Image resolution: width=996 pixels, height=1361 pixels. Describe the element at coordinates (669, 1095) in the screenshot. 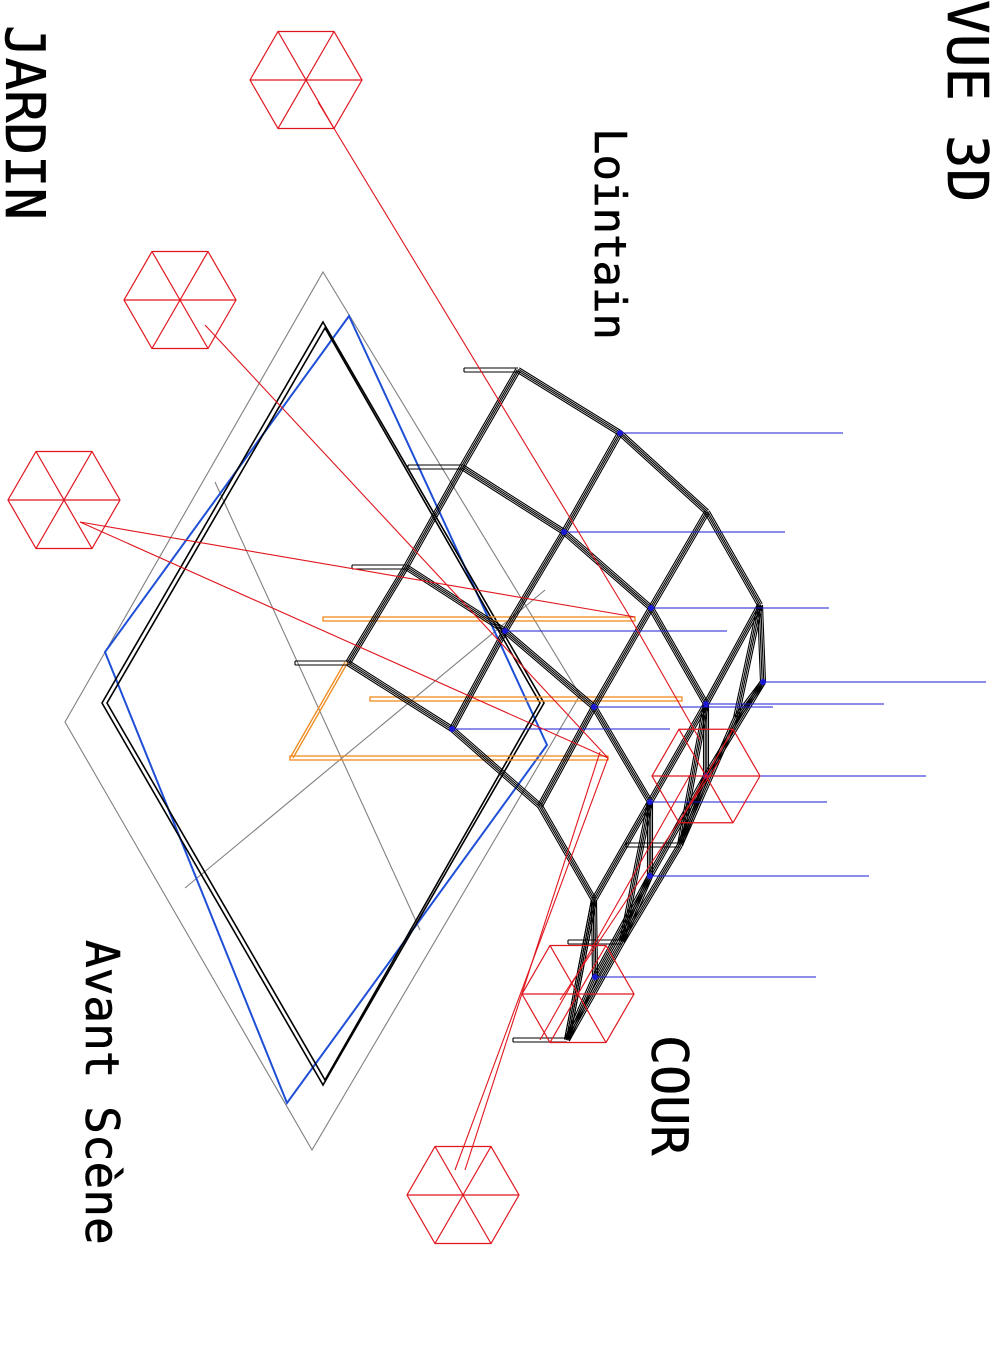

I see `cour-label: COUR` at that location.